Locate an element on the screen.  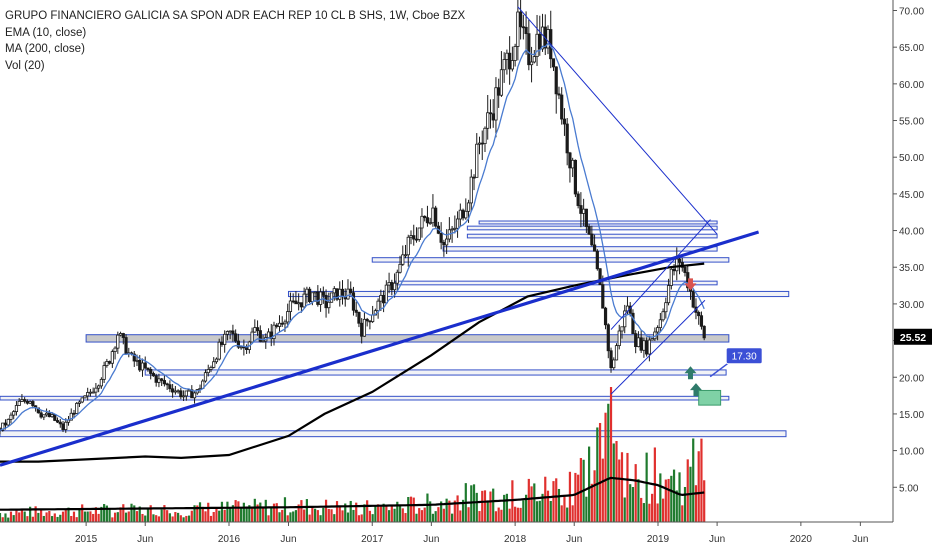
ma-indicator-label: MA (200, close) is located at coordinates (45, 49).